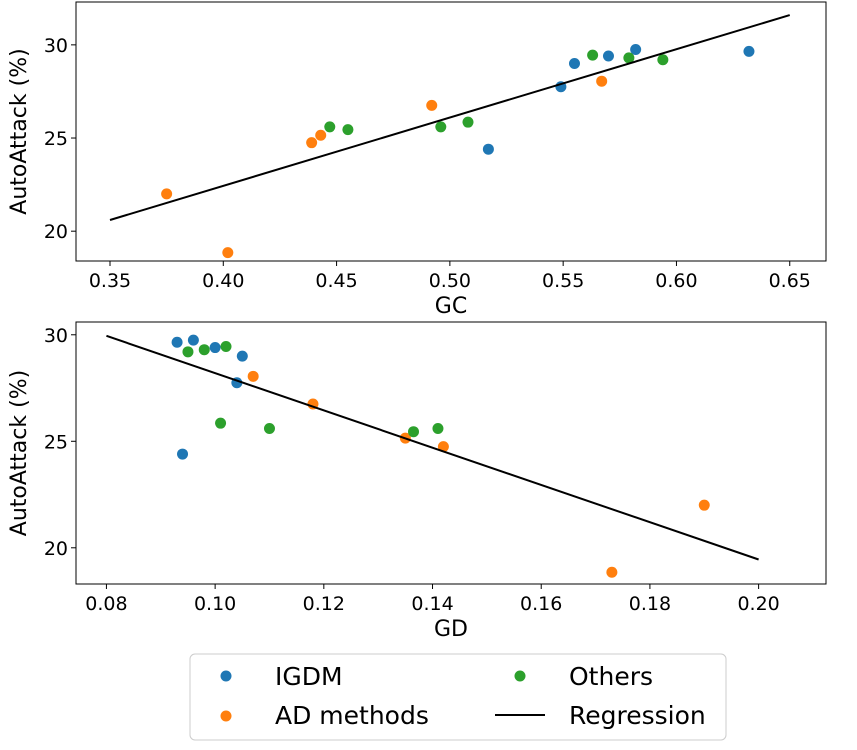 This screenshot has height=750, width=857. What do you see at coordinates (451, 629) in the screenshot?
I see `x-axis-label: GD` at bounding box center [451, 629].